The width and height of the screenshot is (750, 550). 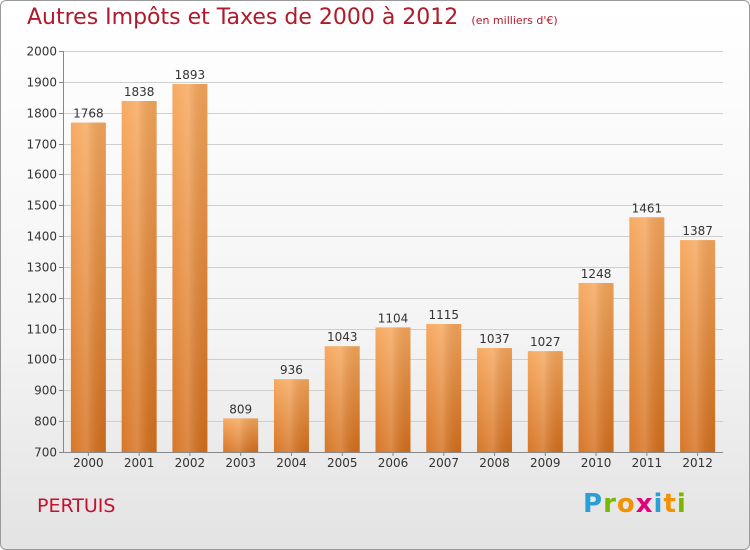 I want to click on bar-shine-2008, so click(x=495, y=400).